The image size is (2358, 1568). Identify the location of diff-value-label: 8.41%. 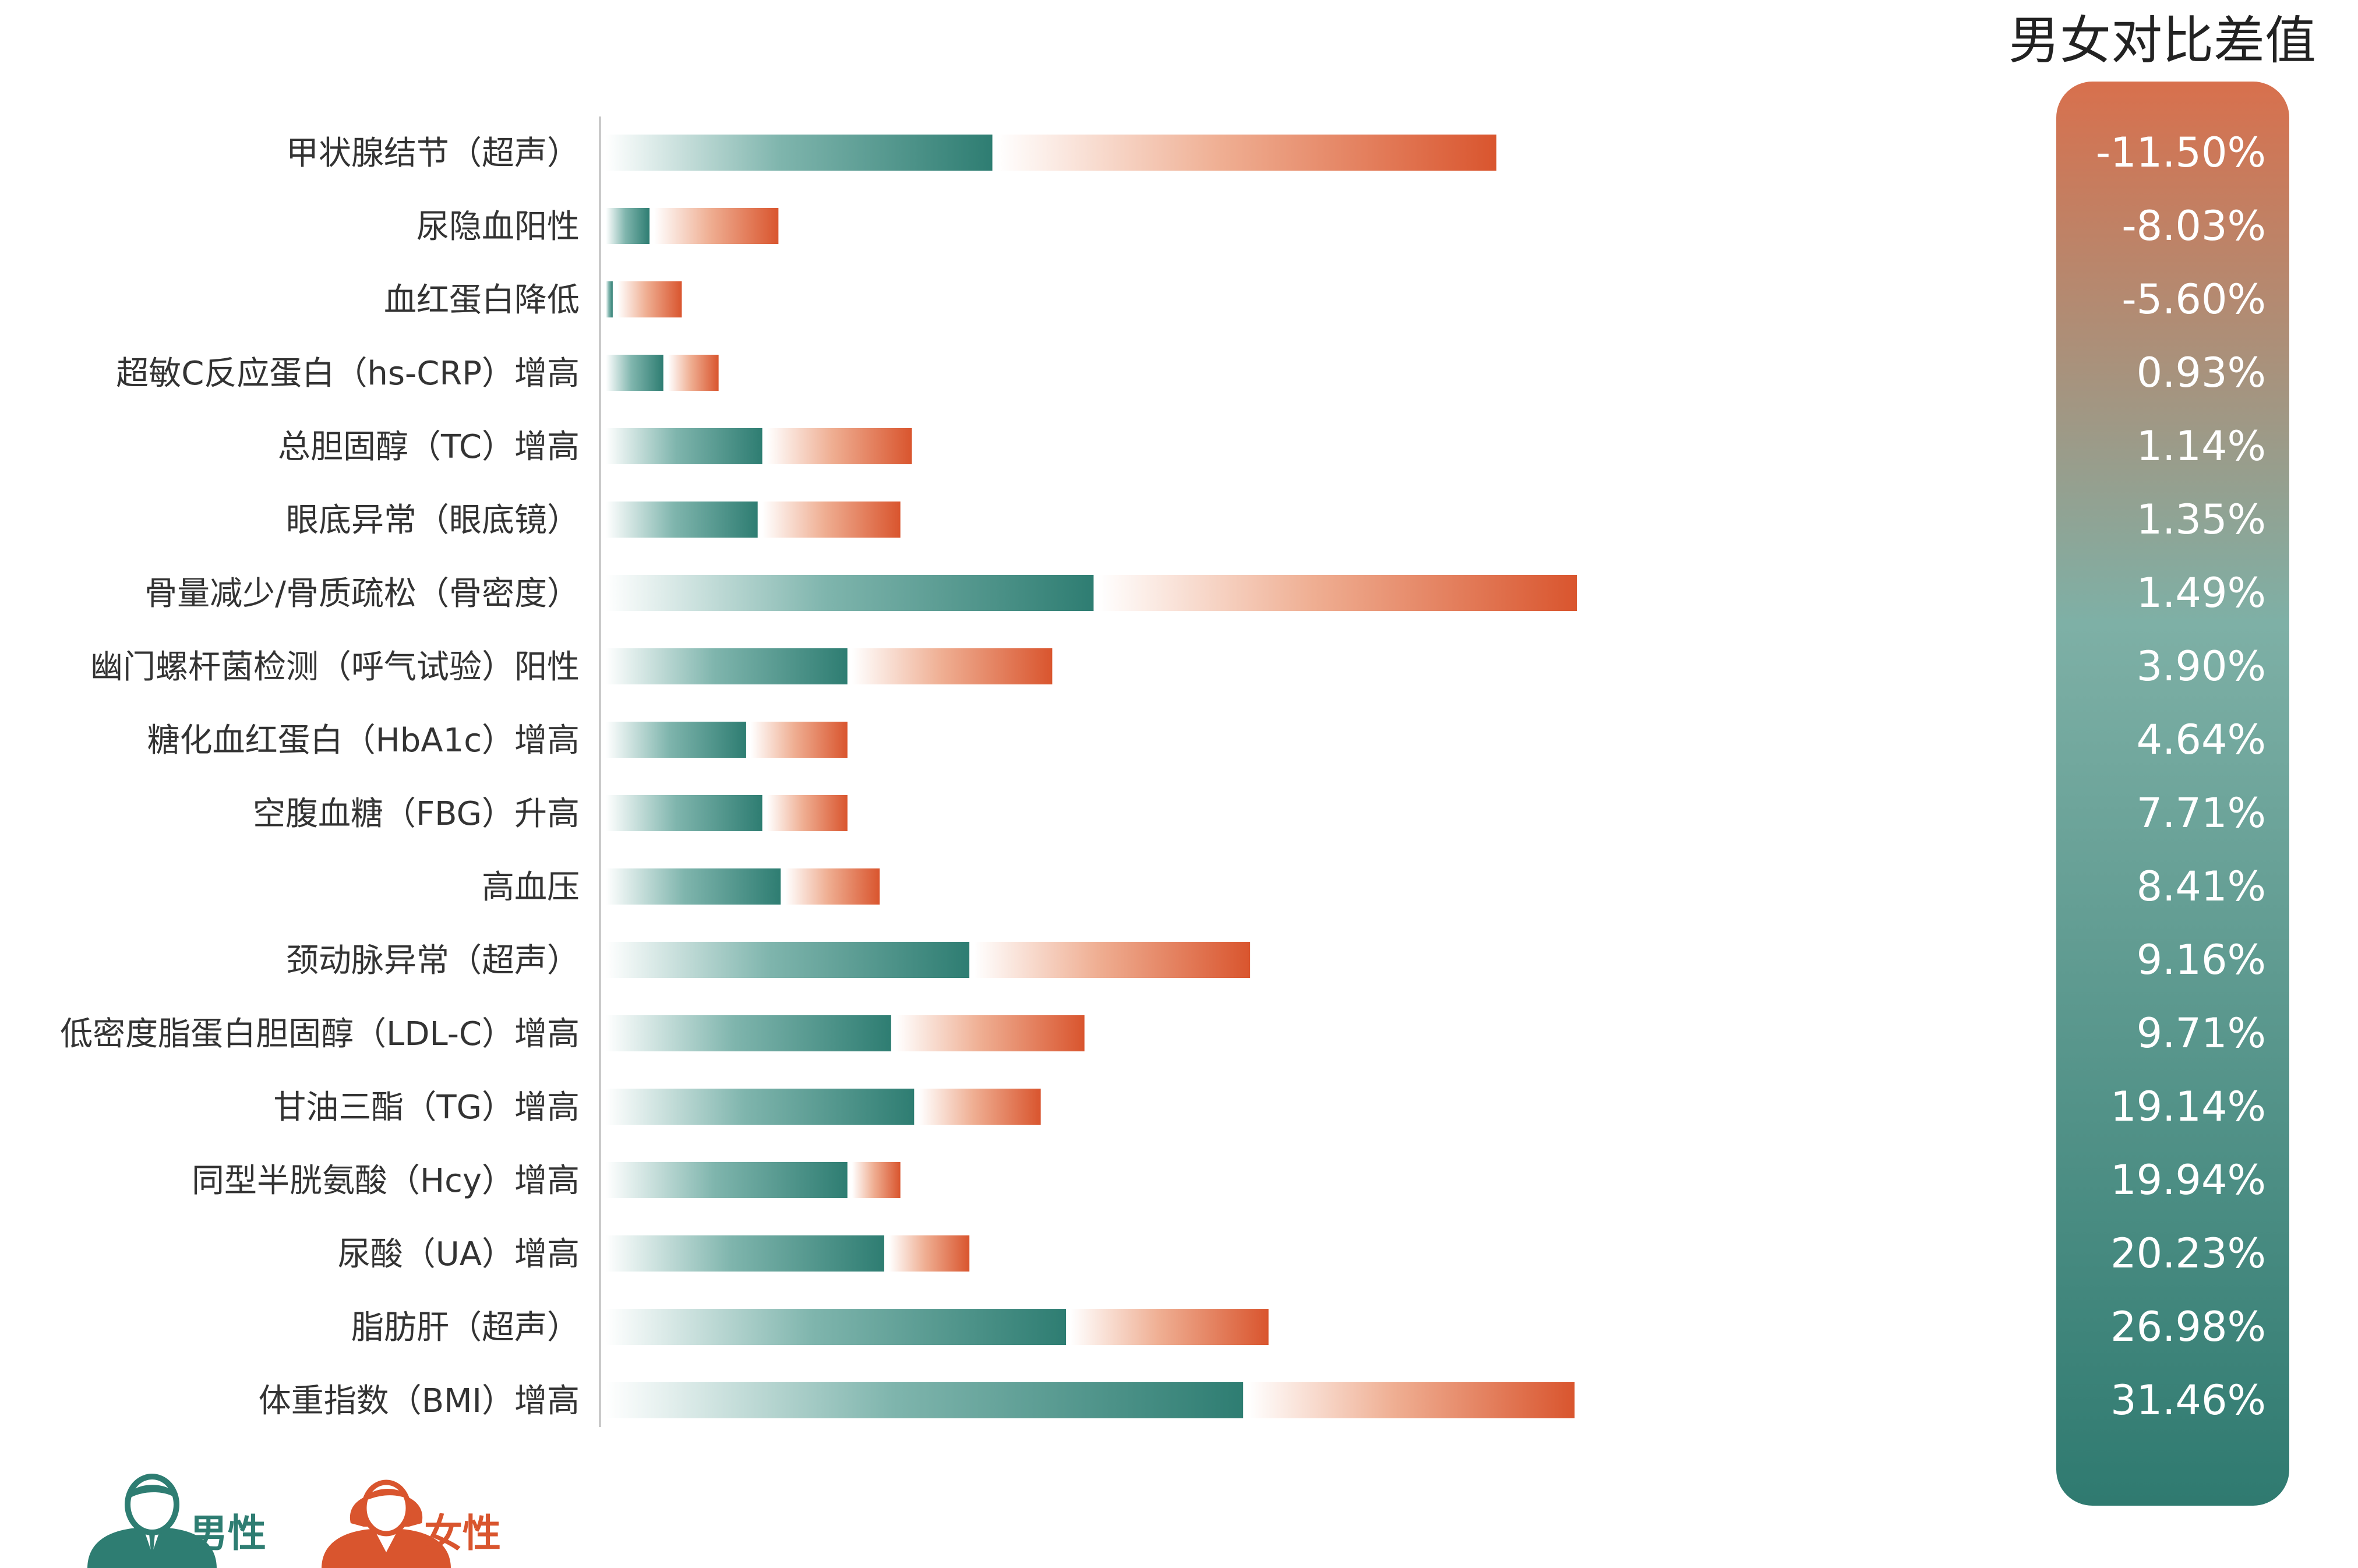
(2201, 886).